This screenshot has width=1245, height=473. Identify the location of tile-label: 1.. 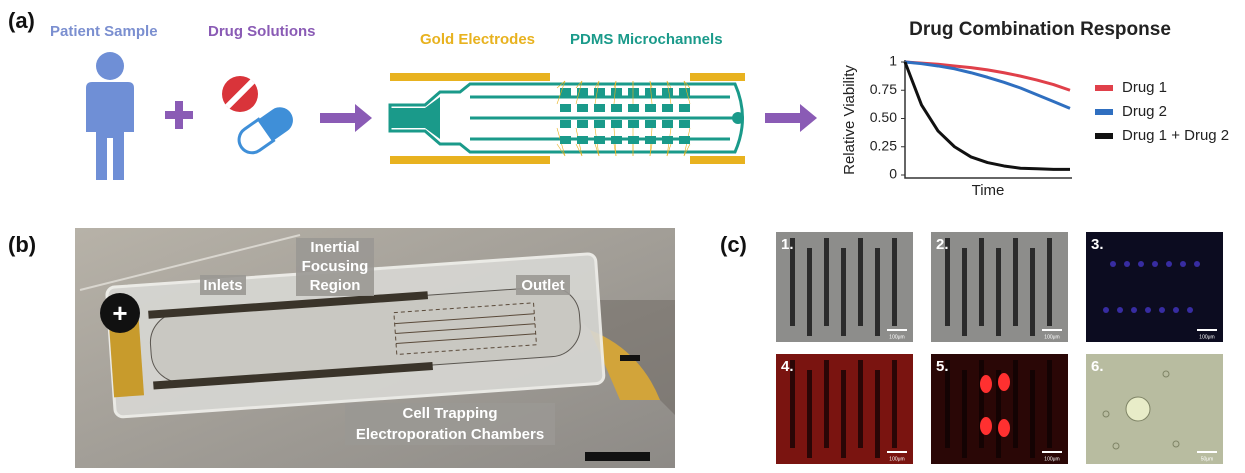
(787, 244).